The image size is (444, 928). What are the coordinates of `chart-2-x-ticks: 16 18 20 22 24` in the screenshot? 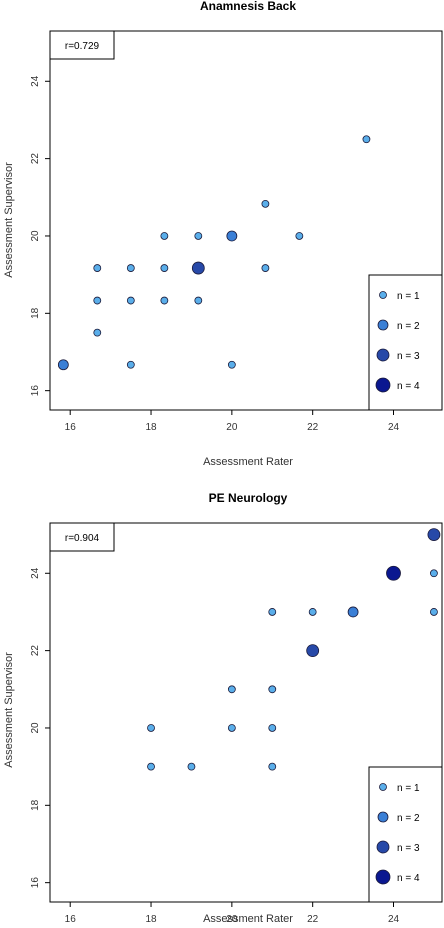 It's located at (232, 913).